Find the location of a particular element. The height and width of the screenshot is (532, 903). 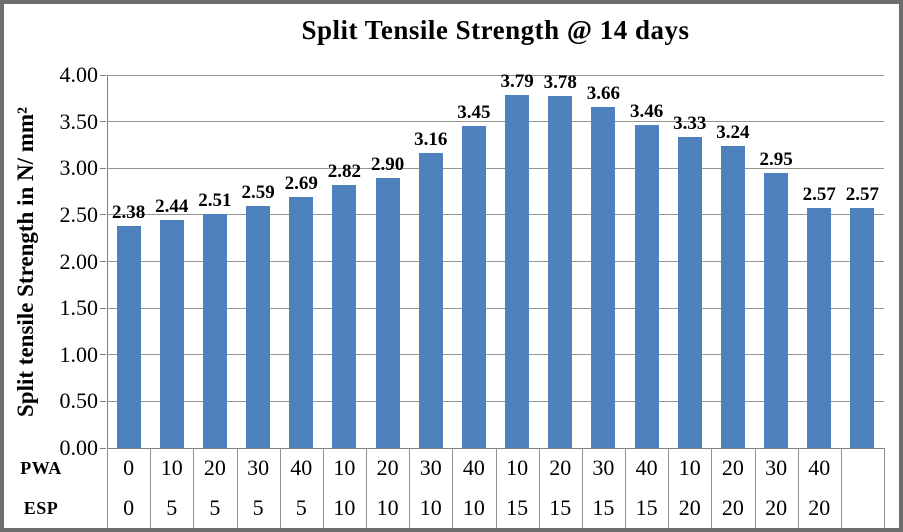

bar-value-label: 3.78 is located at coordinates (560, 82).